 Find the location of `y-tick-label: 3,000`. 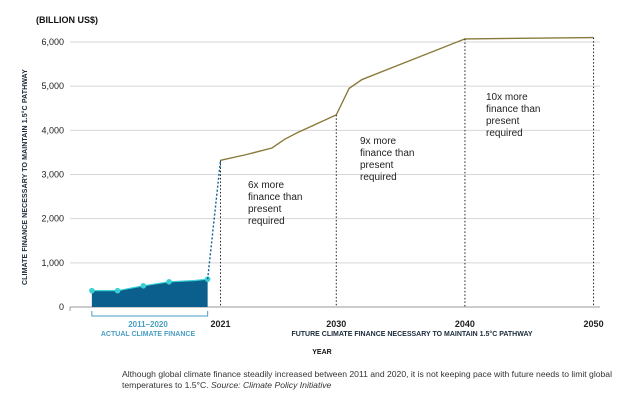

y-tick-label: 3,000 is located at coordinates (52, 175).